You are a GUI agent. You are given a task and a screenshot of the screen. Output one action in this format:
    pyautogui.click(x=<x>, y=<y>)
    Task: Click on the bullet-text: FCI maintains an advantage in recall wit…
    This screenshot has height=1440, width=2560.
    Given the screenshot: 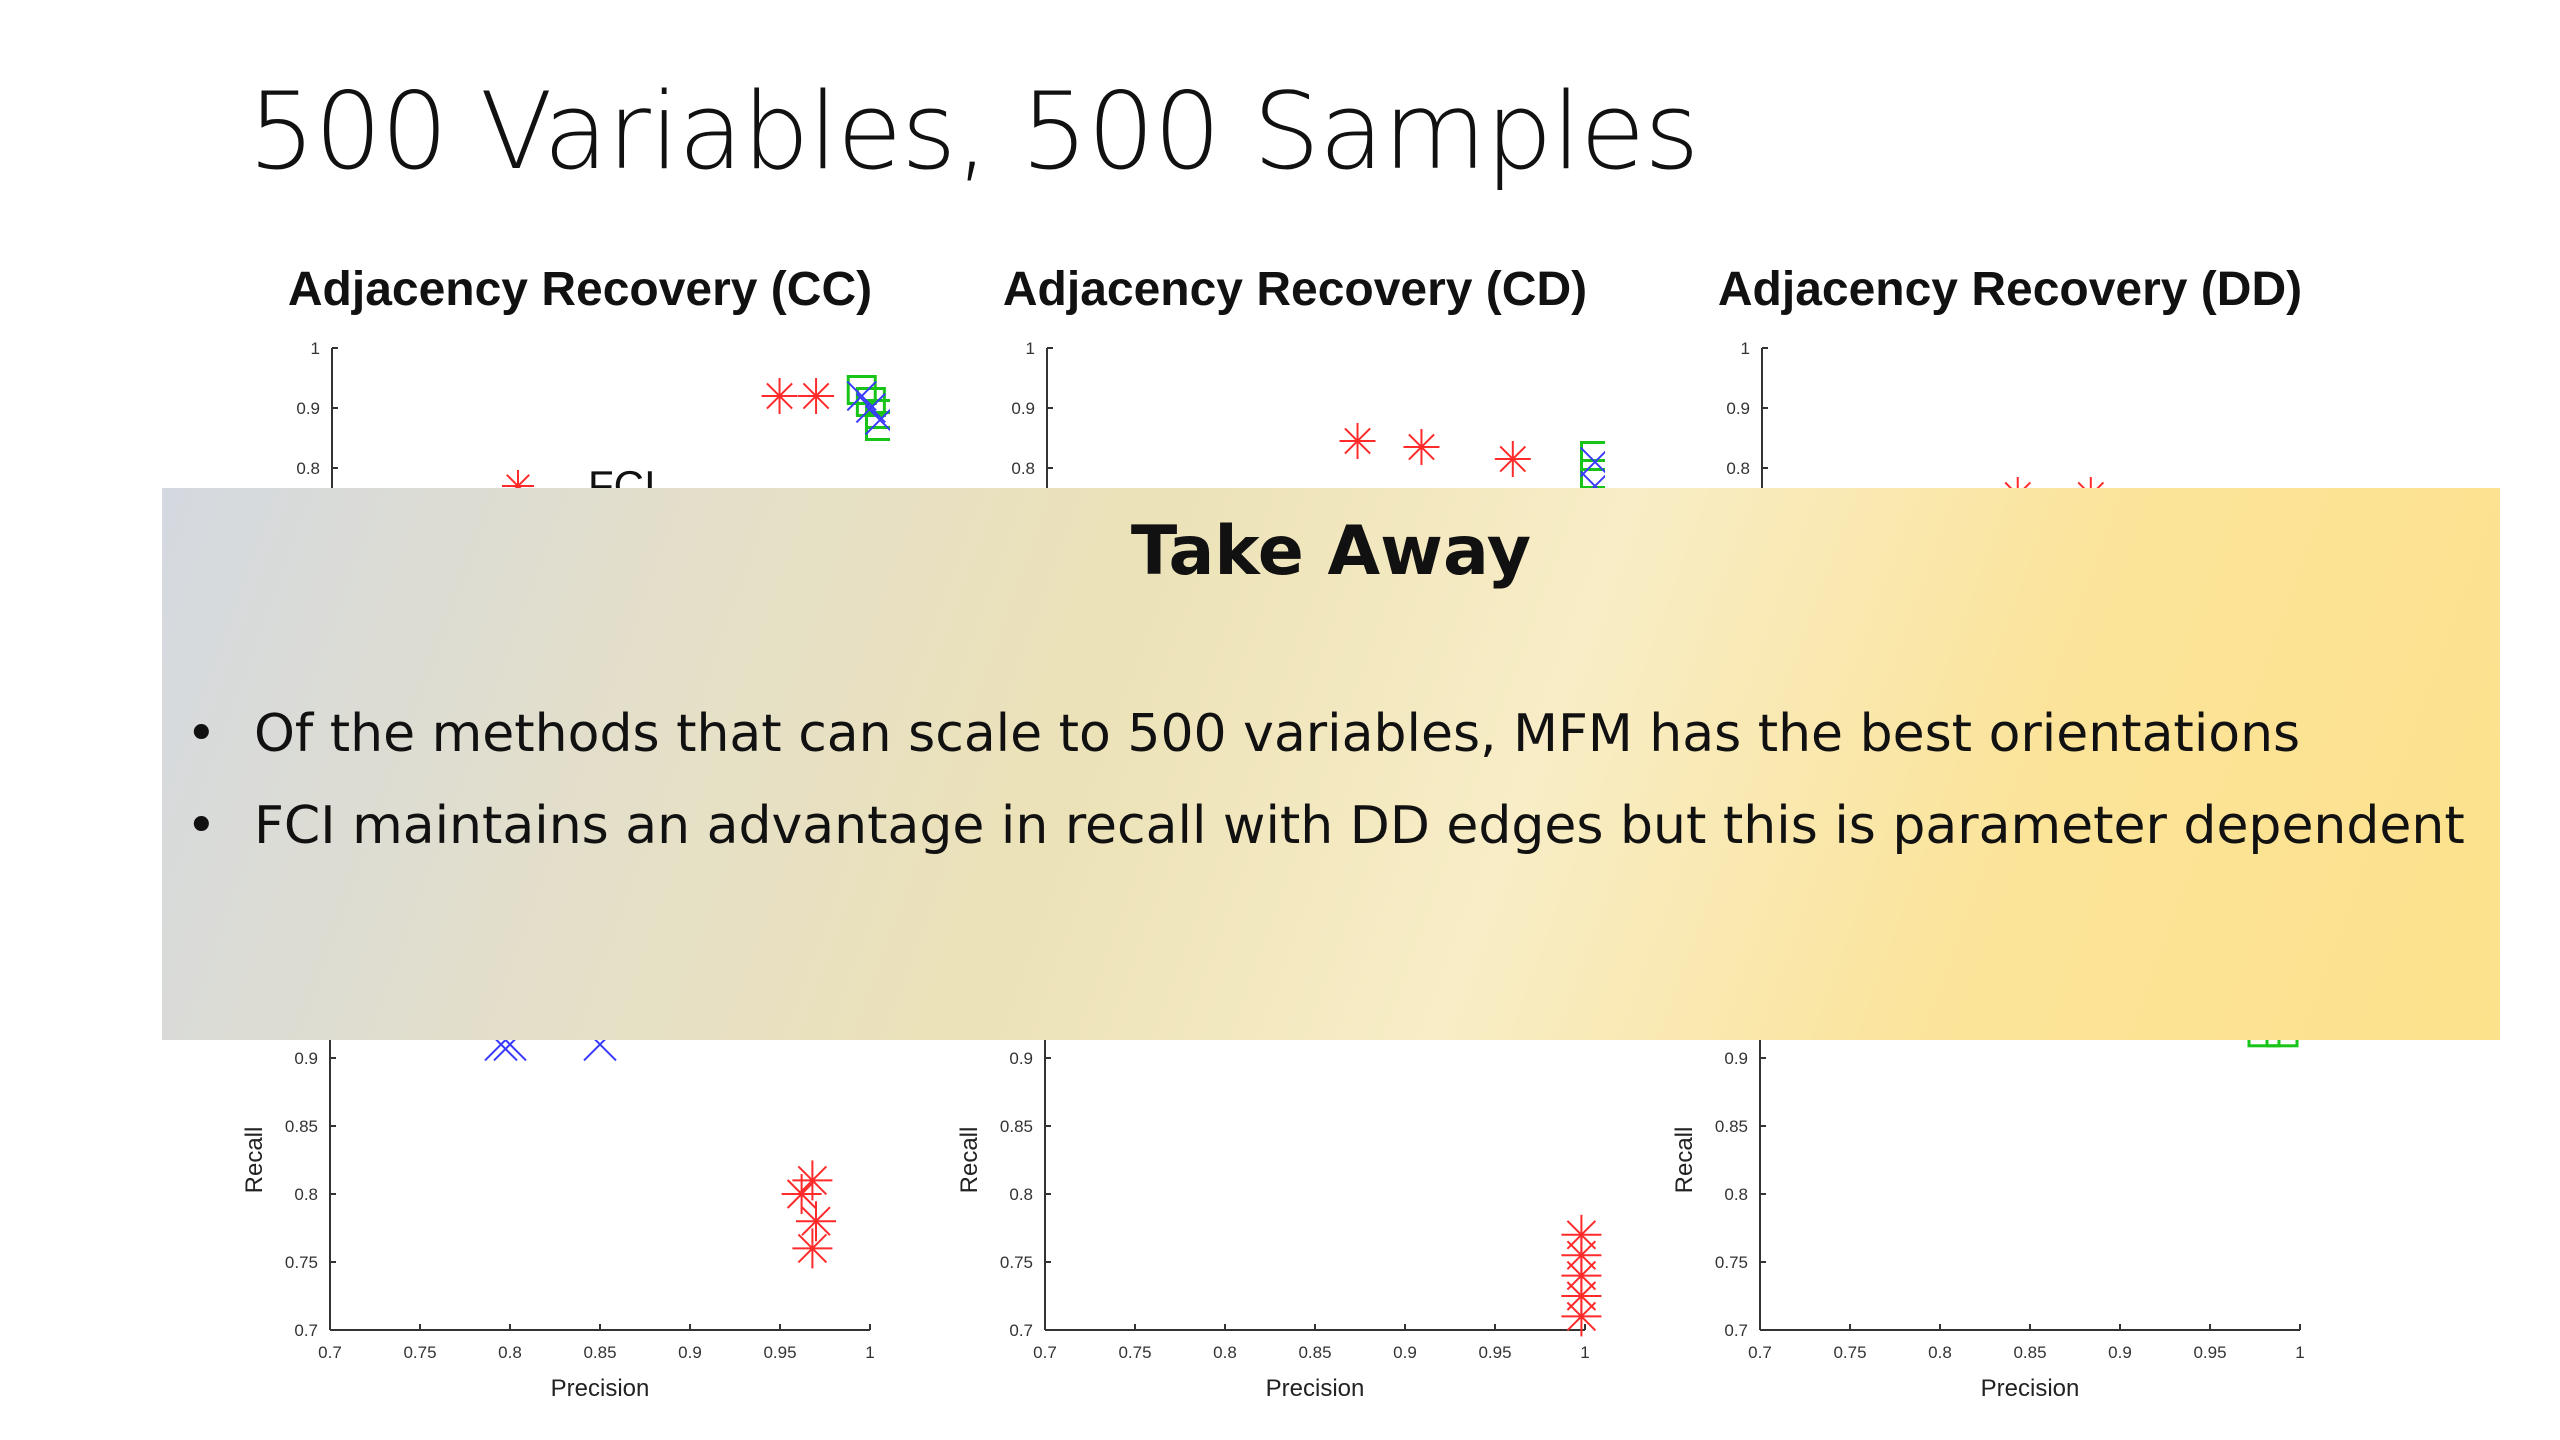 What is the action you would take?
    pyautogui.click(x=1359, y=826)
    